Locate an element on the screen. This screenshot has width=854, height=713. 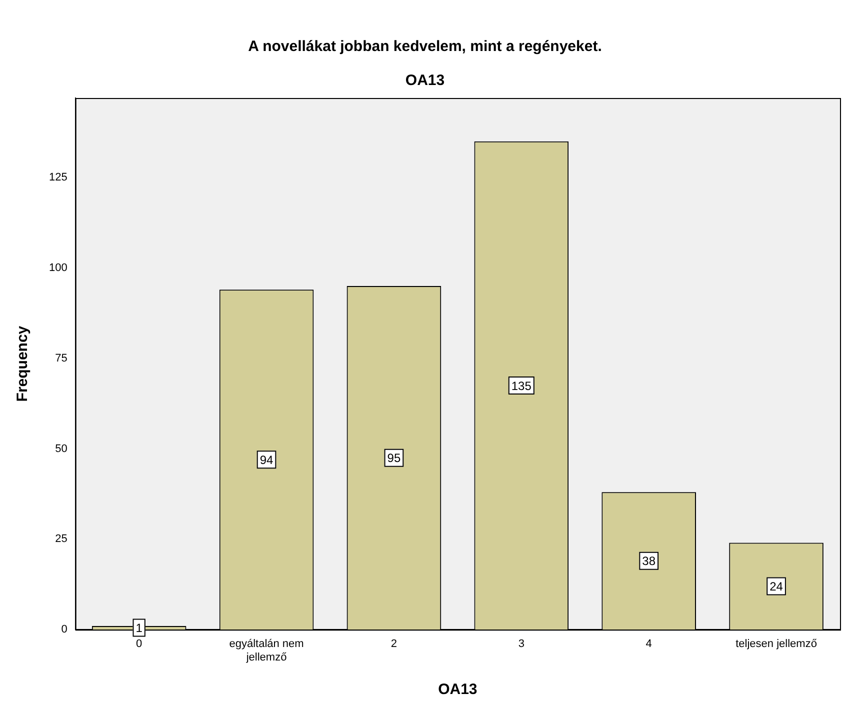
y-axis-title: Frequency is located at coordinates (23, 363).